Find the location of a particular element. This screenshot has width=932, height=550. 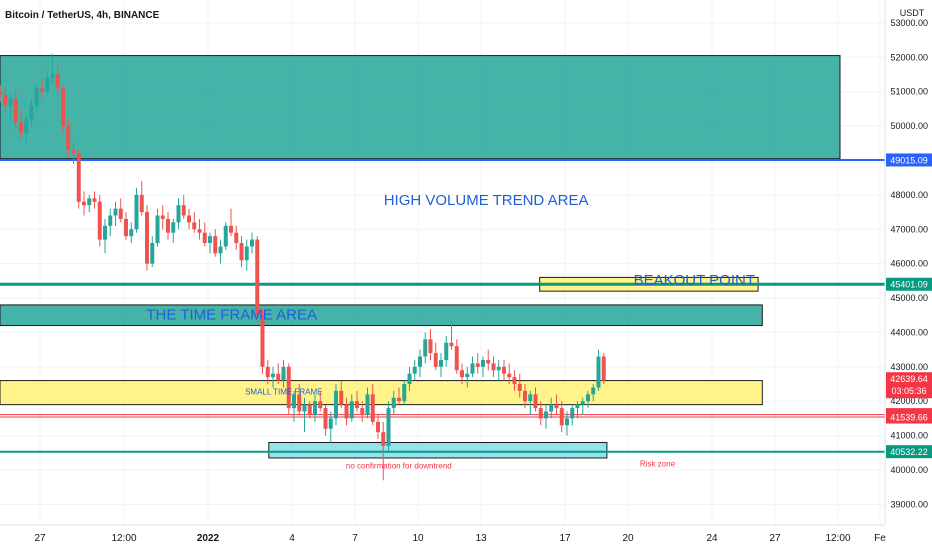

time-axis: 27 12:00 2022 4 7 10 13 17 20 24 27 12:00 Fe is located at coordinates (460, 538).